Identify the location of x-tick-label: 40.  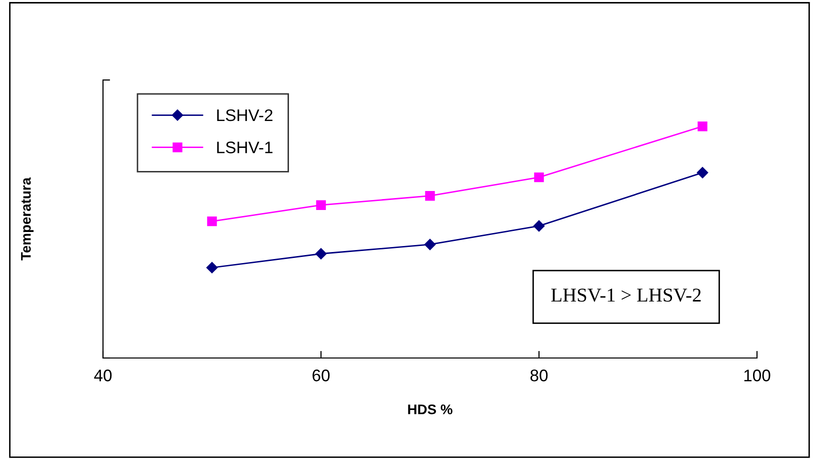
(103, 376).